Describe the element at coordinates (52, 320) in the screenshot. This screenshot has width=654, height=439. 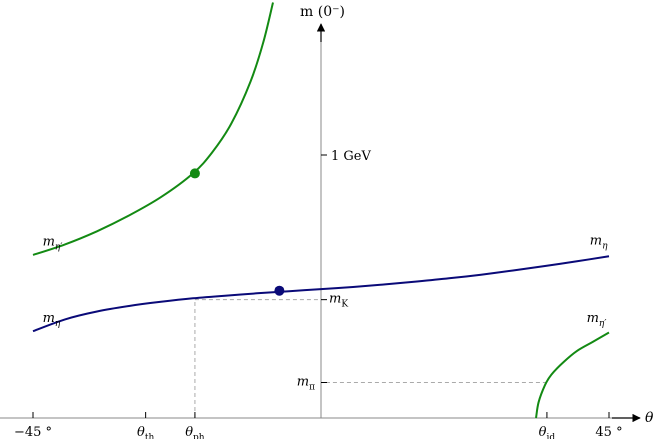
I see `curve-label-1: mη` at that location.